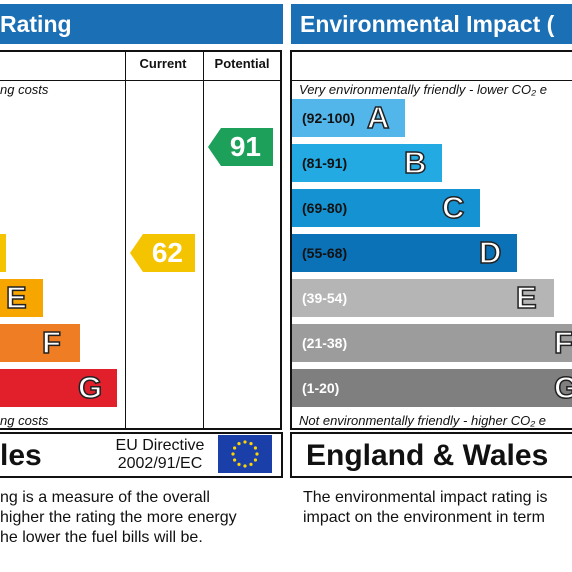 The width and height of the screenshot is (572, 572). I want to click on environment-band-f: (21-38) F, so click(432, 343).